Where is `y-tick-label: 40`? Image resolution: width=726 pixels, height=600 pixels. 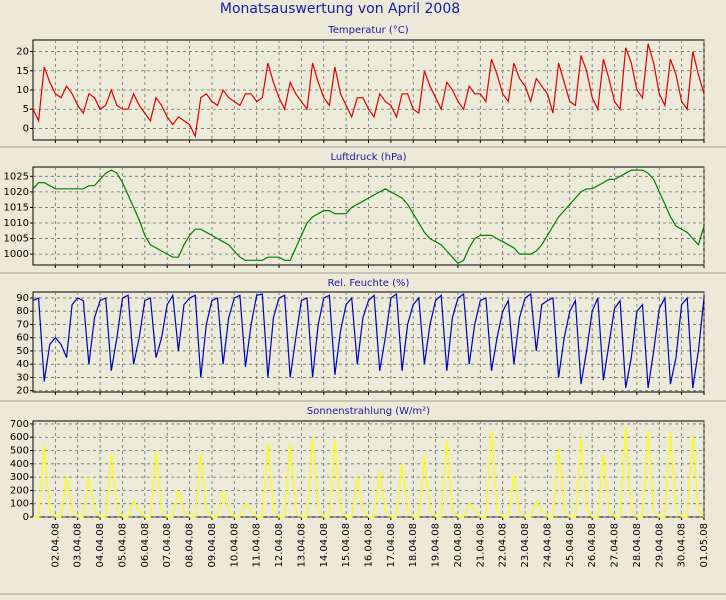
y-tick-label: 40 is located at coordinates (22, 364).